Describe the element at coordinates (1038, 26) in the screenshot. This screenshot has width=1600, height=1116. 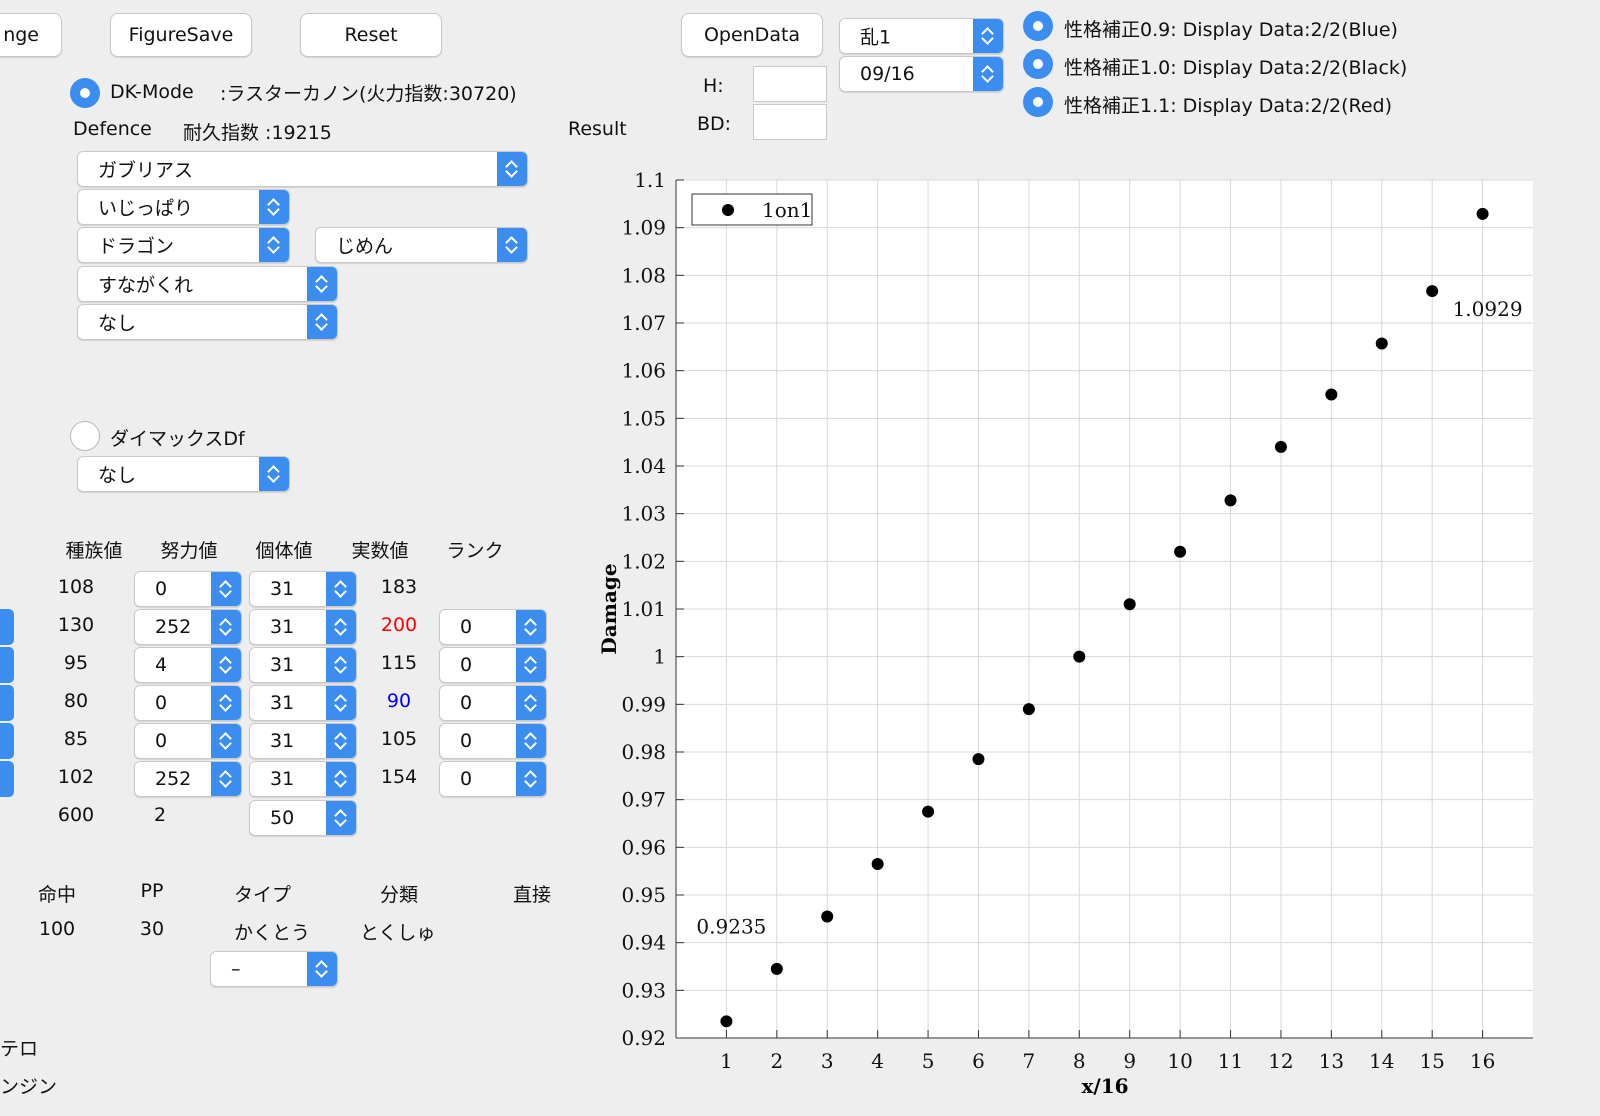
I see `nature-0-9-radio` at that location.